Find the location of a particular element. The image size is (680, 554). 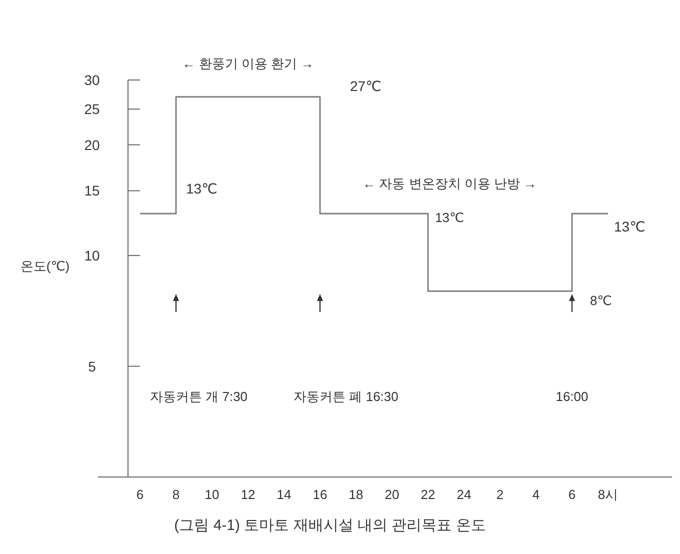

x-tick-label: 16 is located at coordinates (320, 494).